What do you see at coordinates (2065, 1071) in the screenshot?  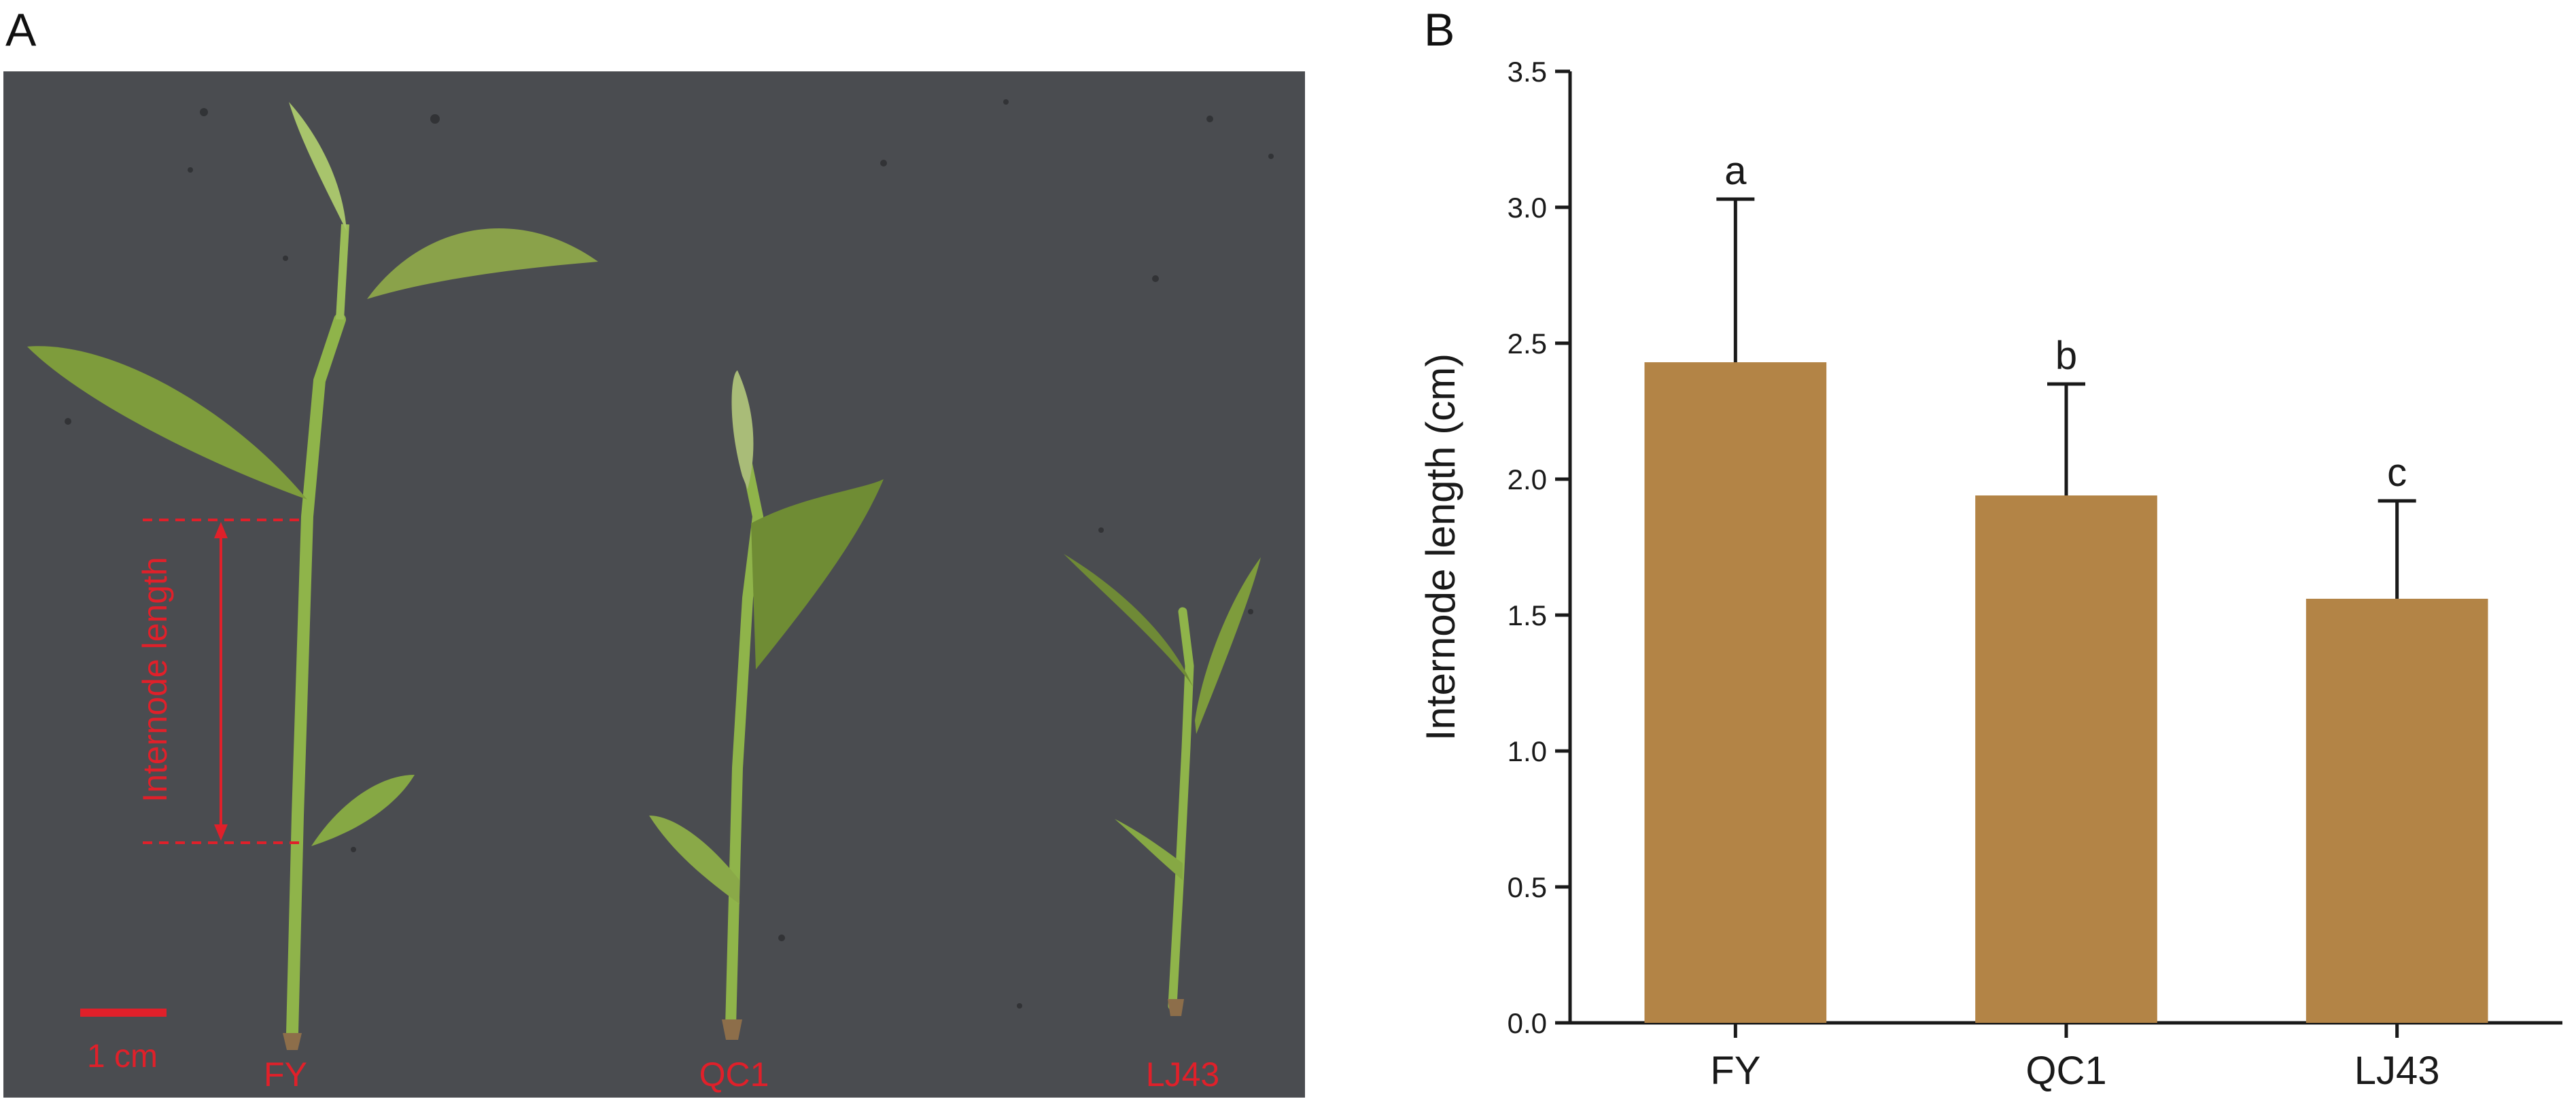 I see `category-label-qc1: QC1` at bounding box center [2065, 1071].